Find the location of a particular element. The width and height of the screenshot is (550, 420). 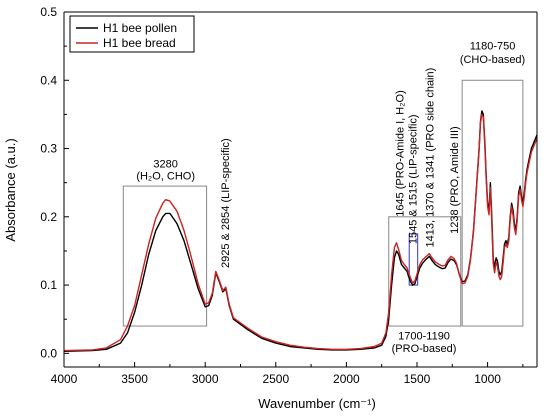

y-tick-label-3: 0.3 is located at coordinates (48, 149).